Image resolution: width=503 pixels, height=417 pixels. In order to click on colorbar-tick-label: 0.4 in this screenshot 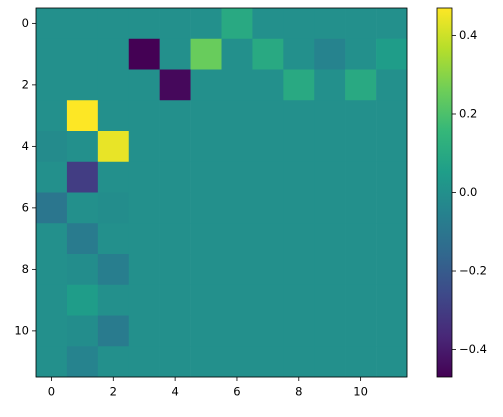, I will do `click(468, 35)`.